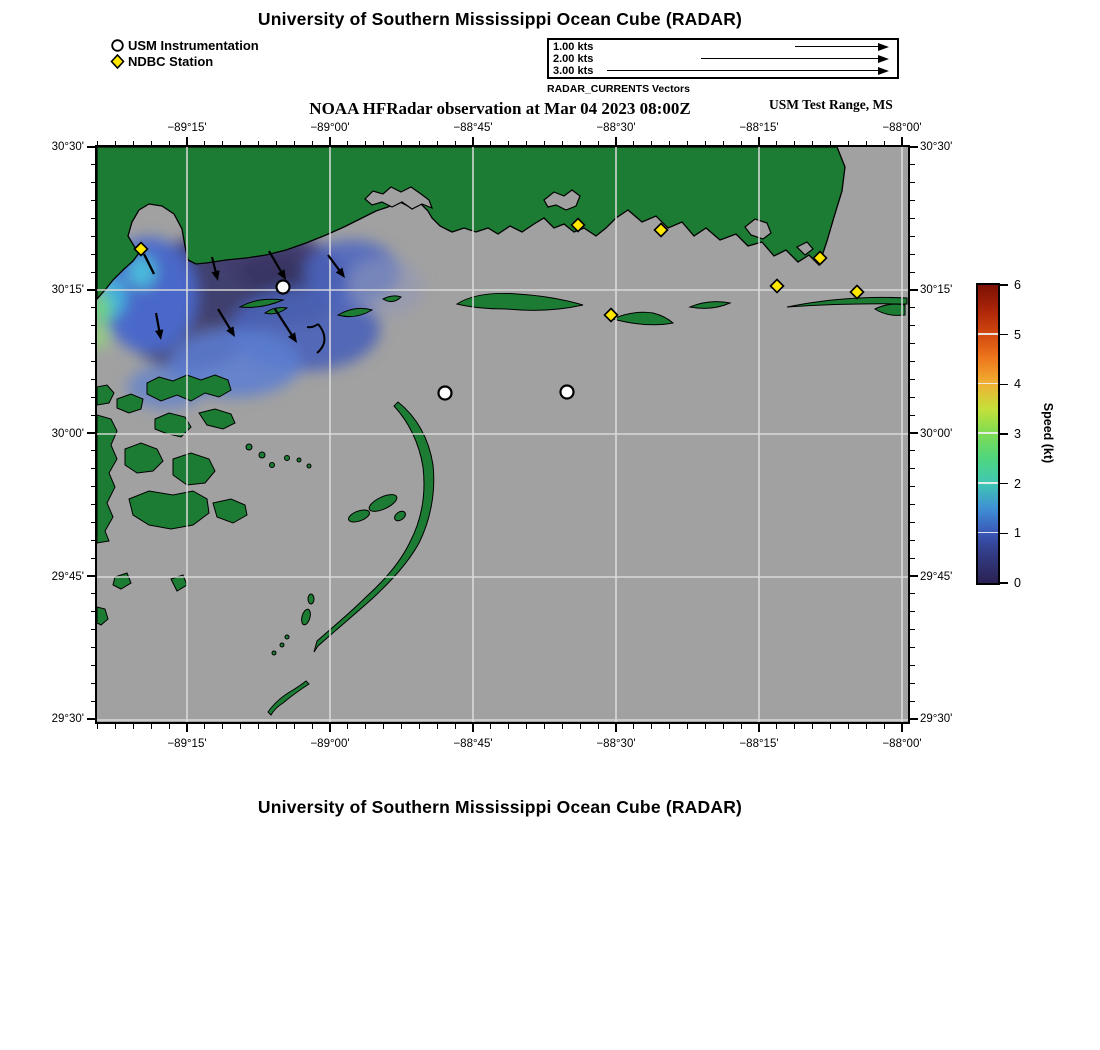  I want to click on map-legend: USM Instrumentation NDBC Station, so click(184, 53).